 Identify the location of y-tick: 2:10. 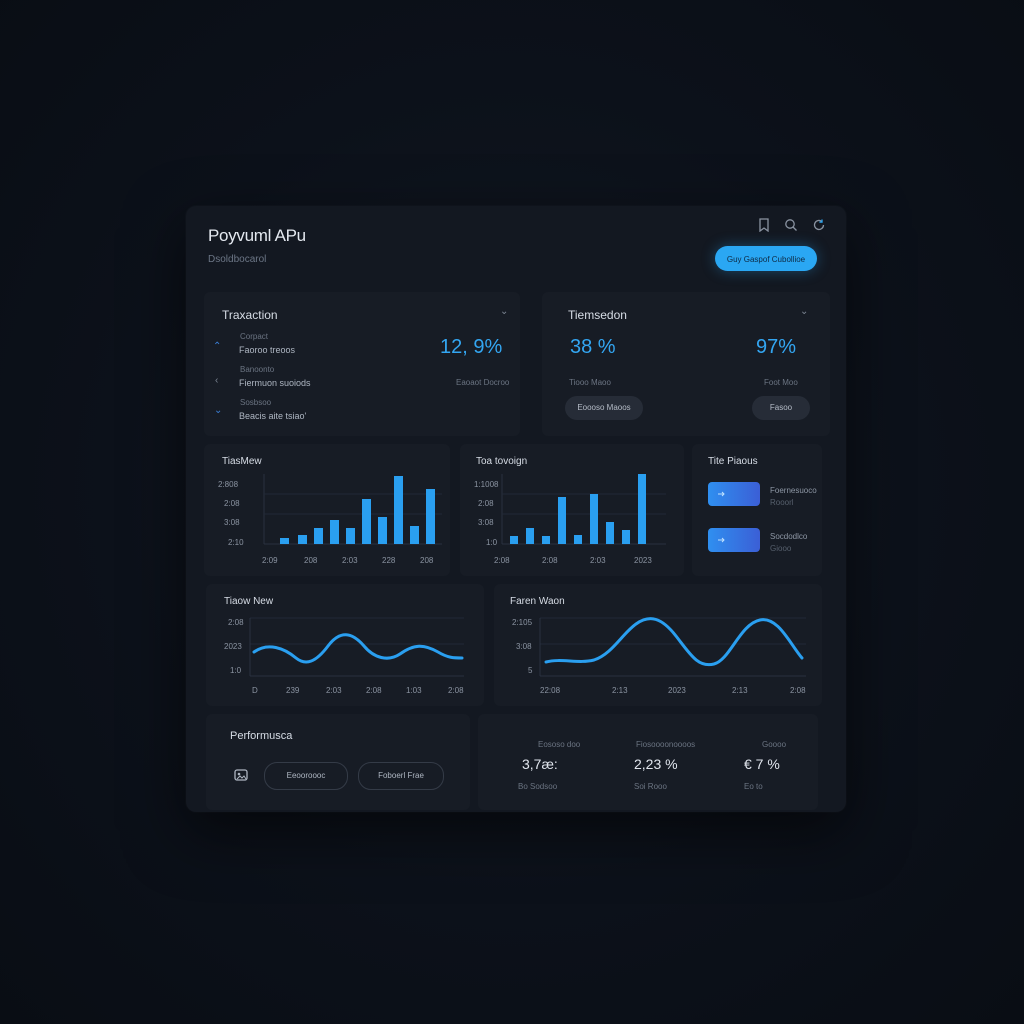
(236, 542).